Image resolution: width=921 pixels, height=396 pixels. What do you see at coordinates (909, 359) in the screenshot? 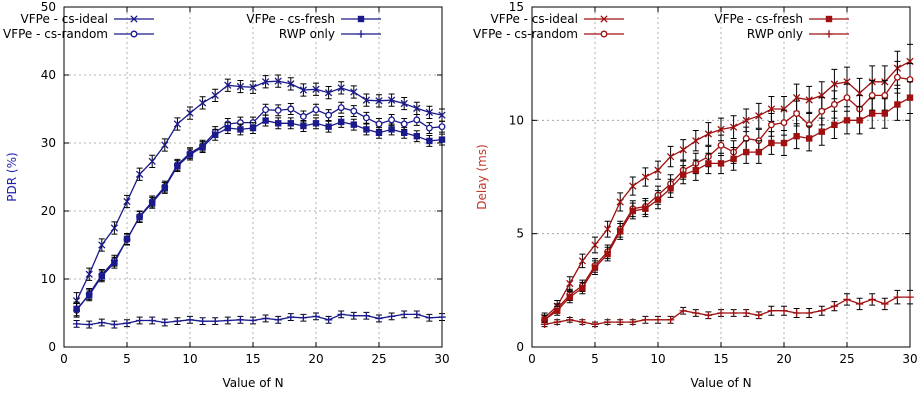
I see `x-tick-label: 30` at bounding box center [909, 359].